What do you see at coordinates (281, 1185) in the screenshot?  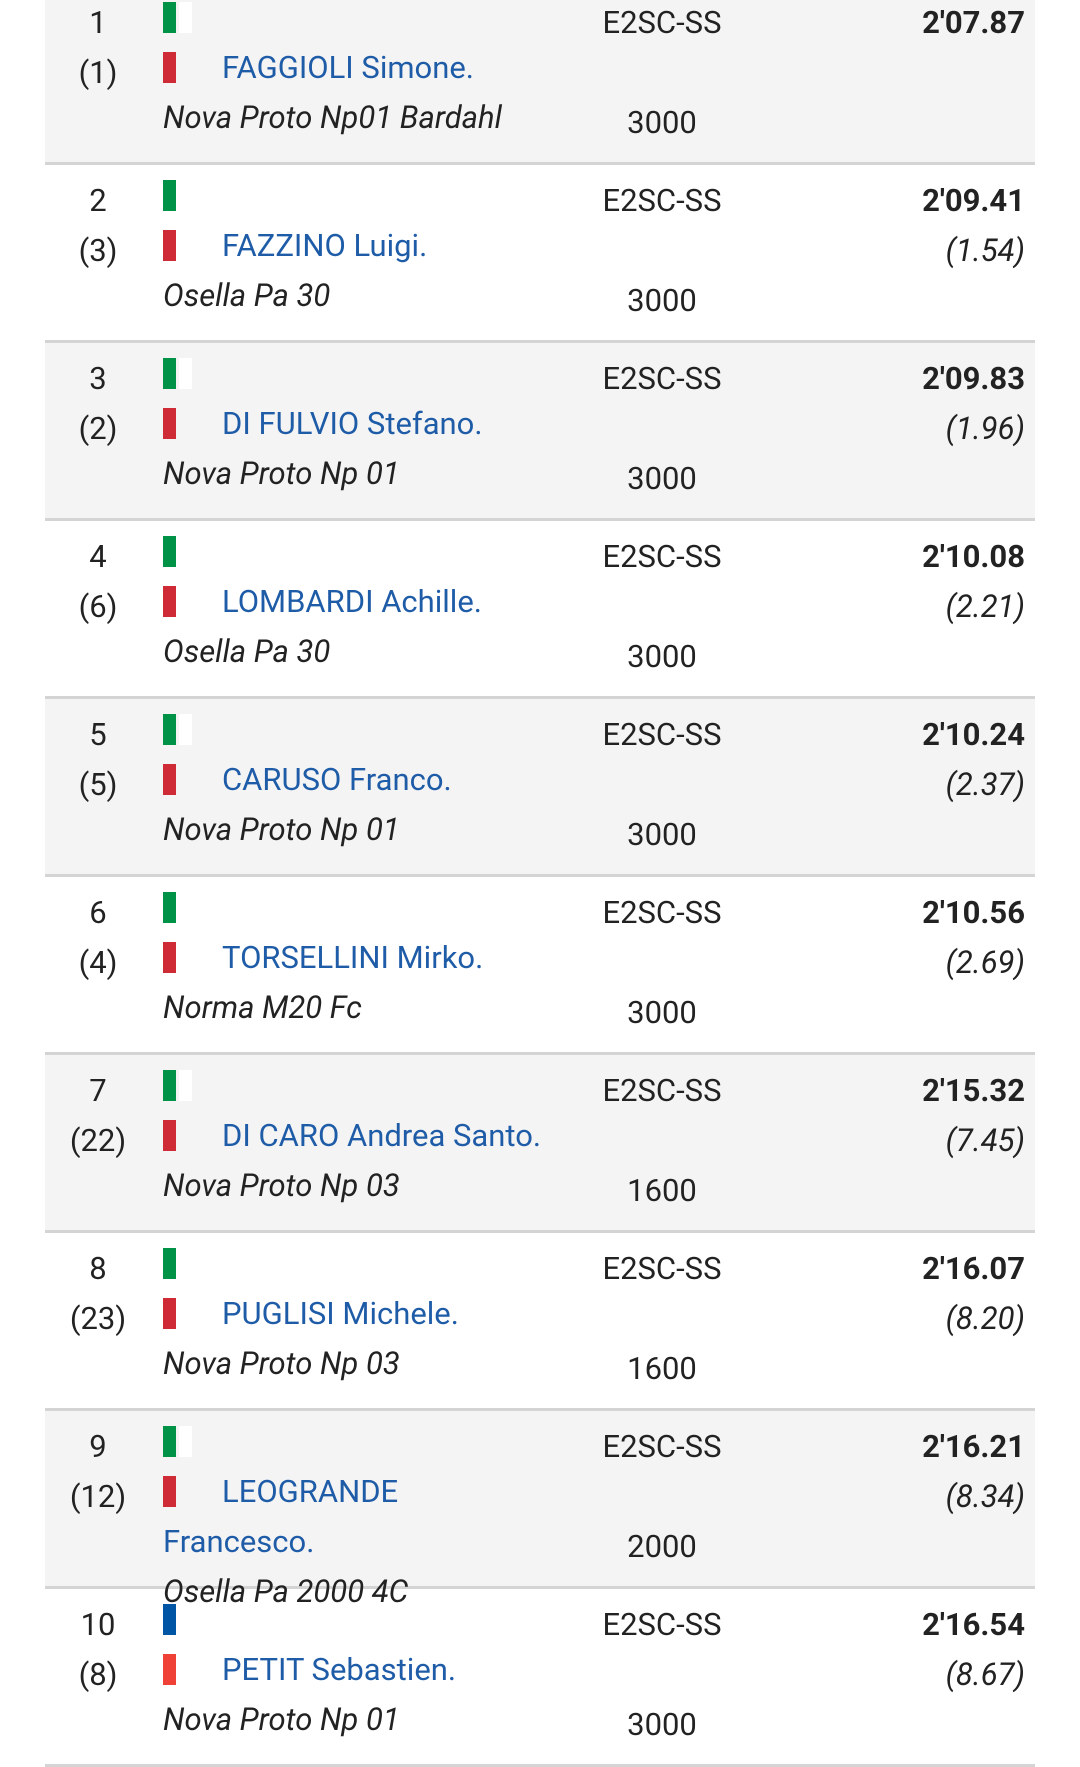 I see `car: Nova Proto Np 03` at bounding box center [281, 1185].